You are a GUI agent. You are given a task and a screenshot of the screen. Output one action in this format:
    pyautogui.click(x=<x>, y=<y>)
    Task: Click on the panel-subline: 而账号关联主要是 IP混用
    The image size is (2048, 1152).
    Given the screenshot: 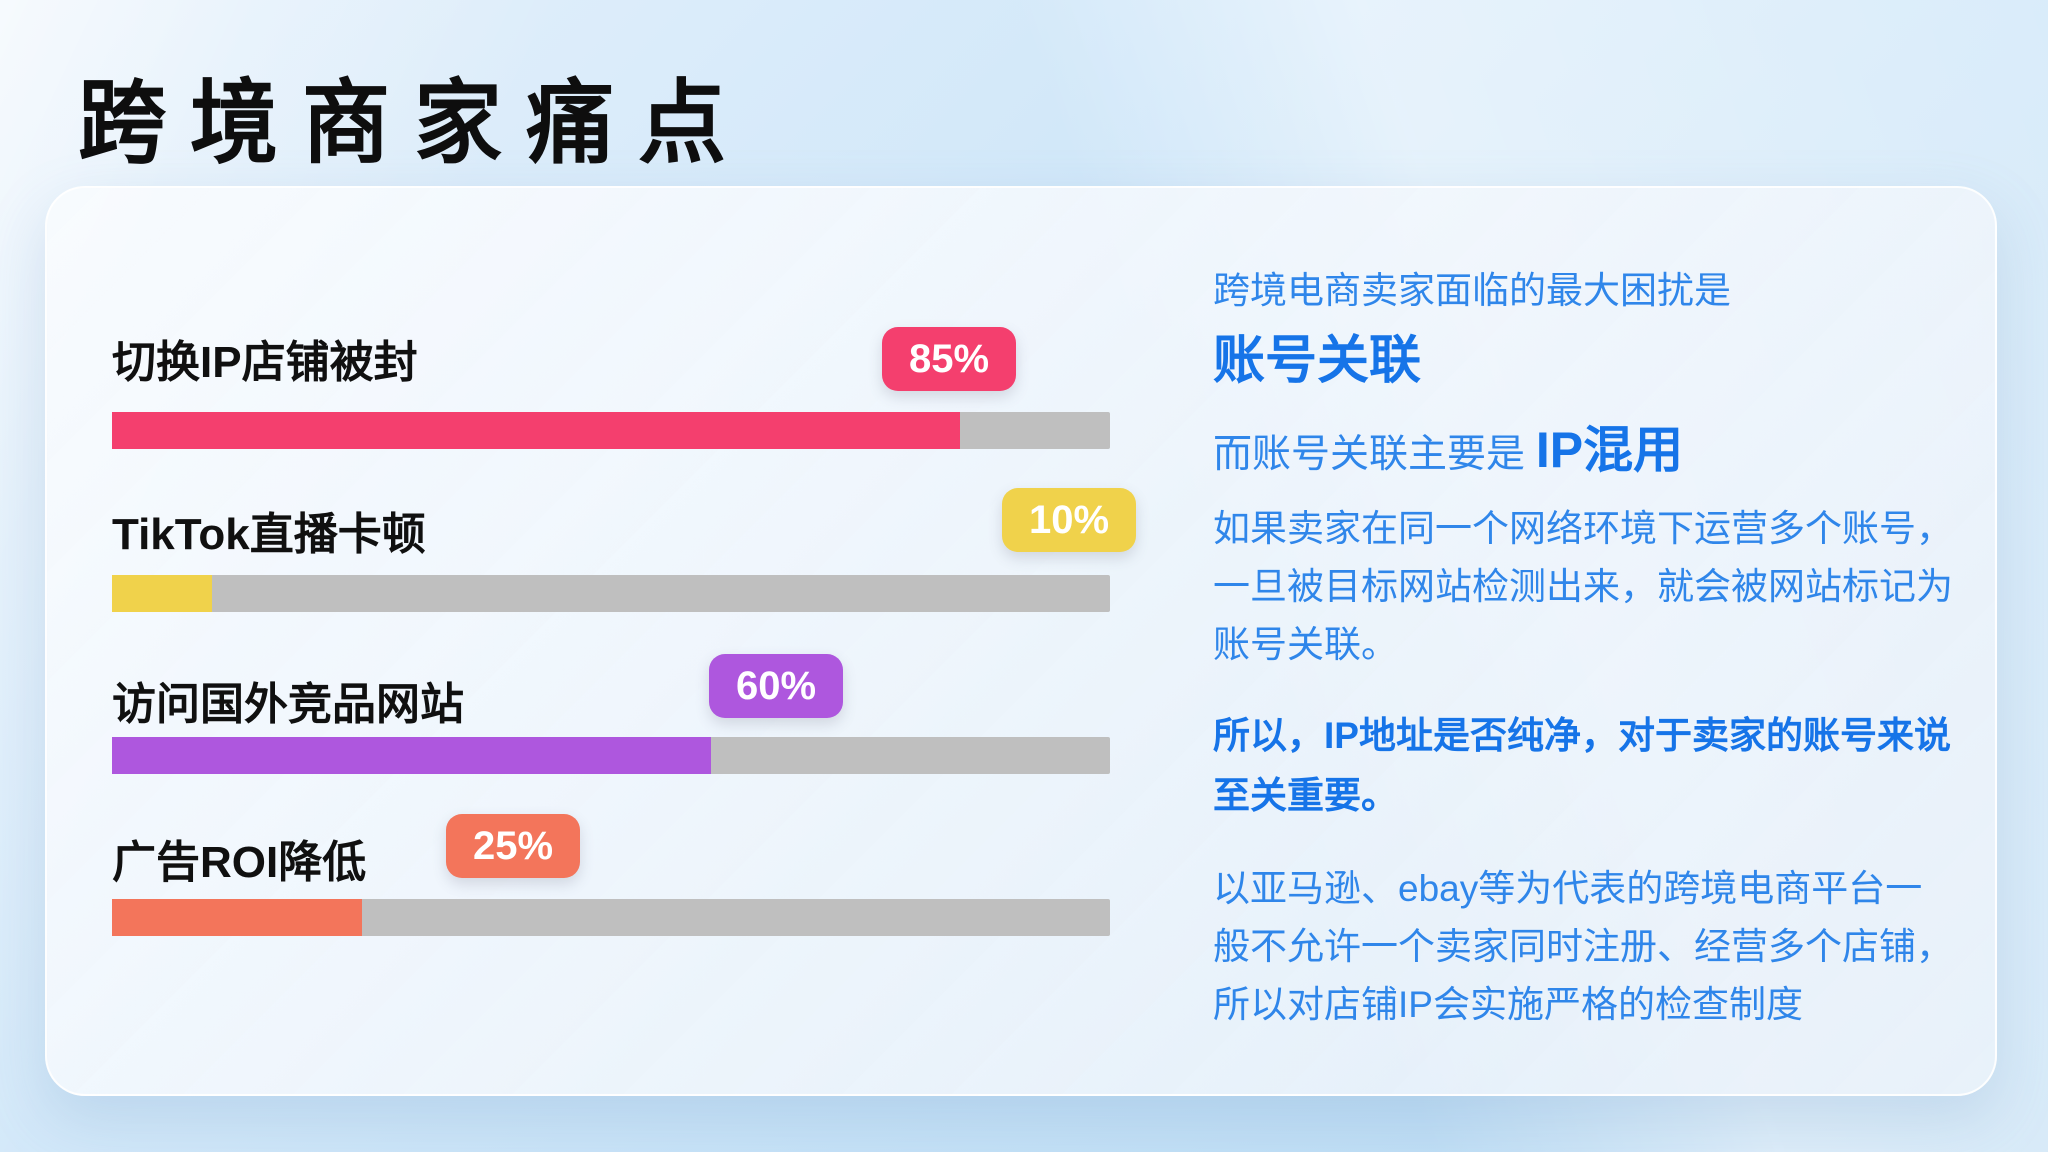 What is the action you would take?
    pyautogui.click(x=1448, y=446)
    